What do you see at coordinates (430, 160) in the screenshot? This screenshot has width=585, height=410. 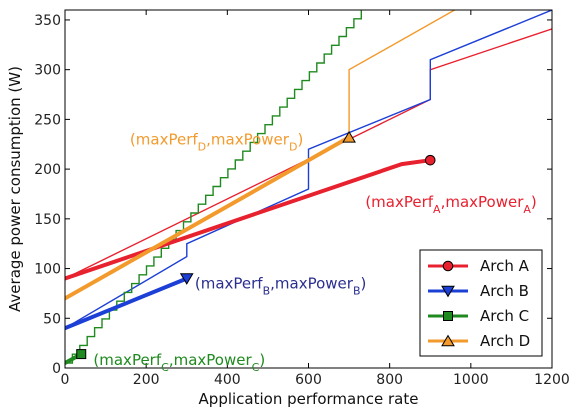 I see `arch-a-max-point` at bounding box center [430, 160].